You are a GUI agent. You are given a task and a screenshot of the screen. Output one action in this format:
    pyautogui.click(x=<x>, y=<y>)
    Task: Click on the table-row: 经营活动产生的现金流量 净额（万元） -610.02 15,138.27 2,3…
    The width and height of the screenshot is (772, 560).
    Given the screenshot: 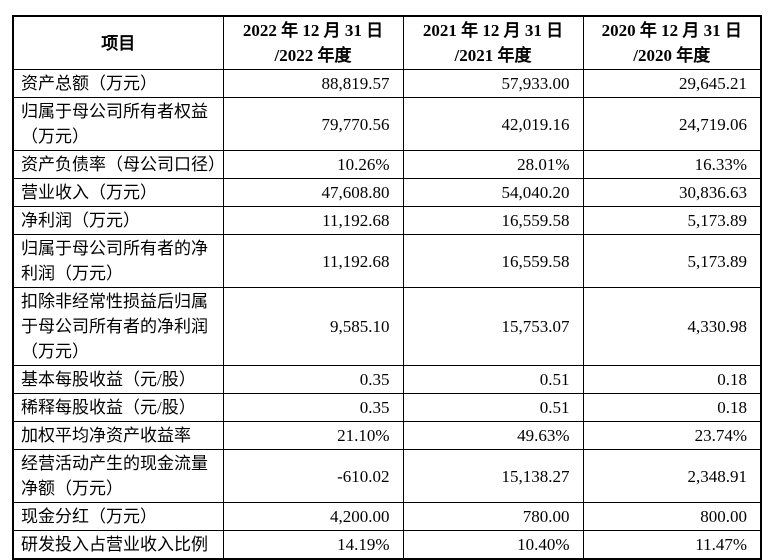 What is the action you would take?
    pyautogui.click(x=387, y=476)
    